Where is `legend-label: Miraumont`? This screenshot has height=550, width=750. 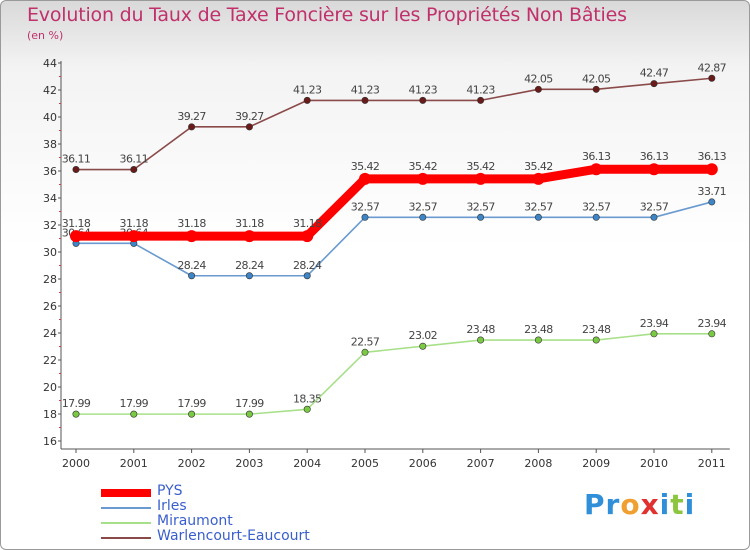 legend-label: Miraumont is located at coordinates (195, 521).